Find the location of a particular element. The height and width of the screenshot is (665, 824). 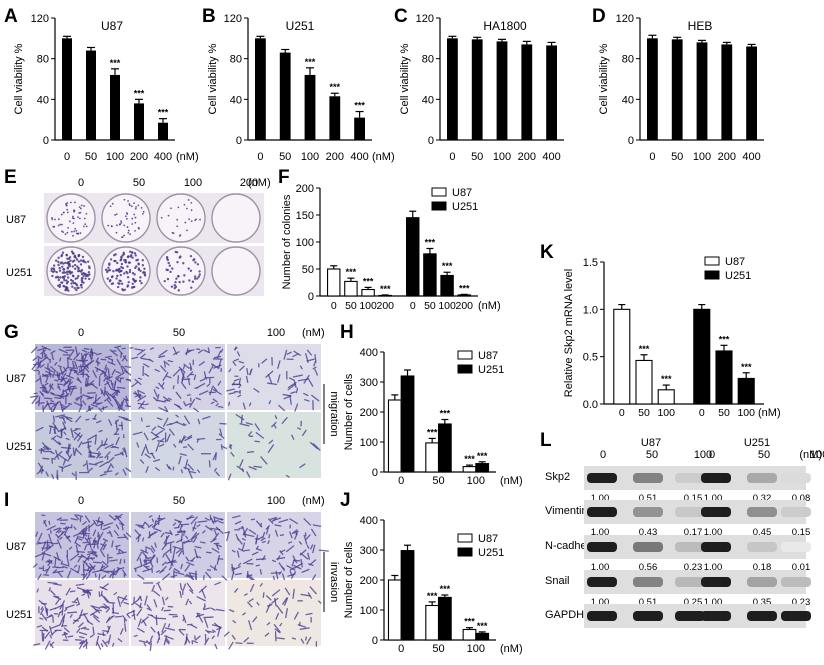

bar is located at coordinates (335, 118).